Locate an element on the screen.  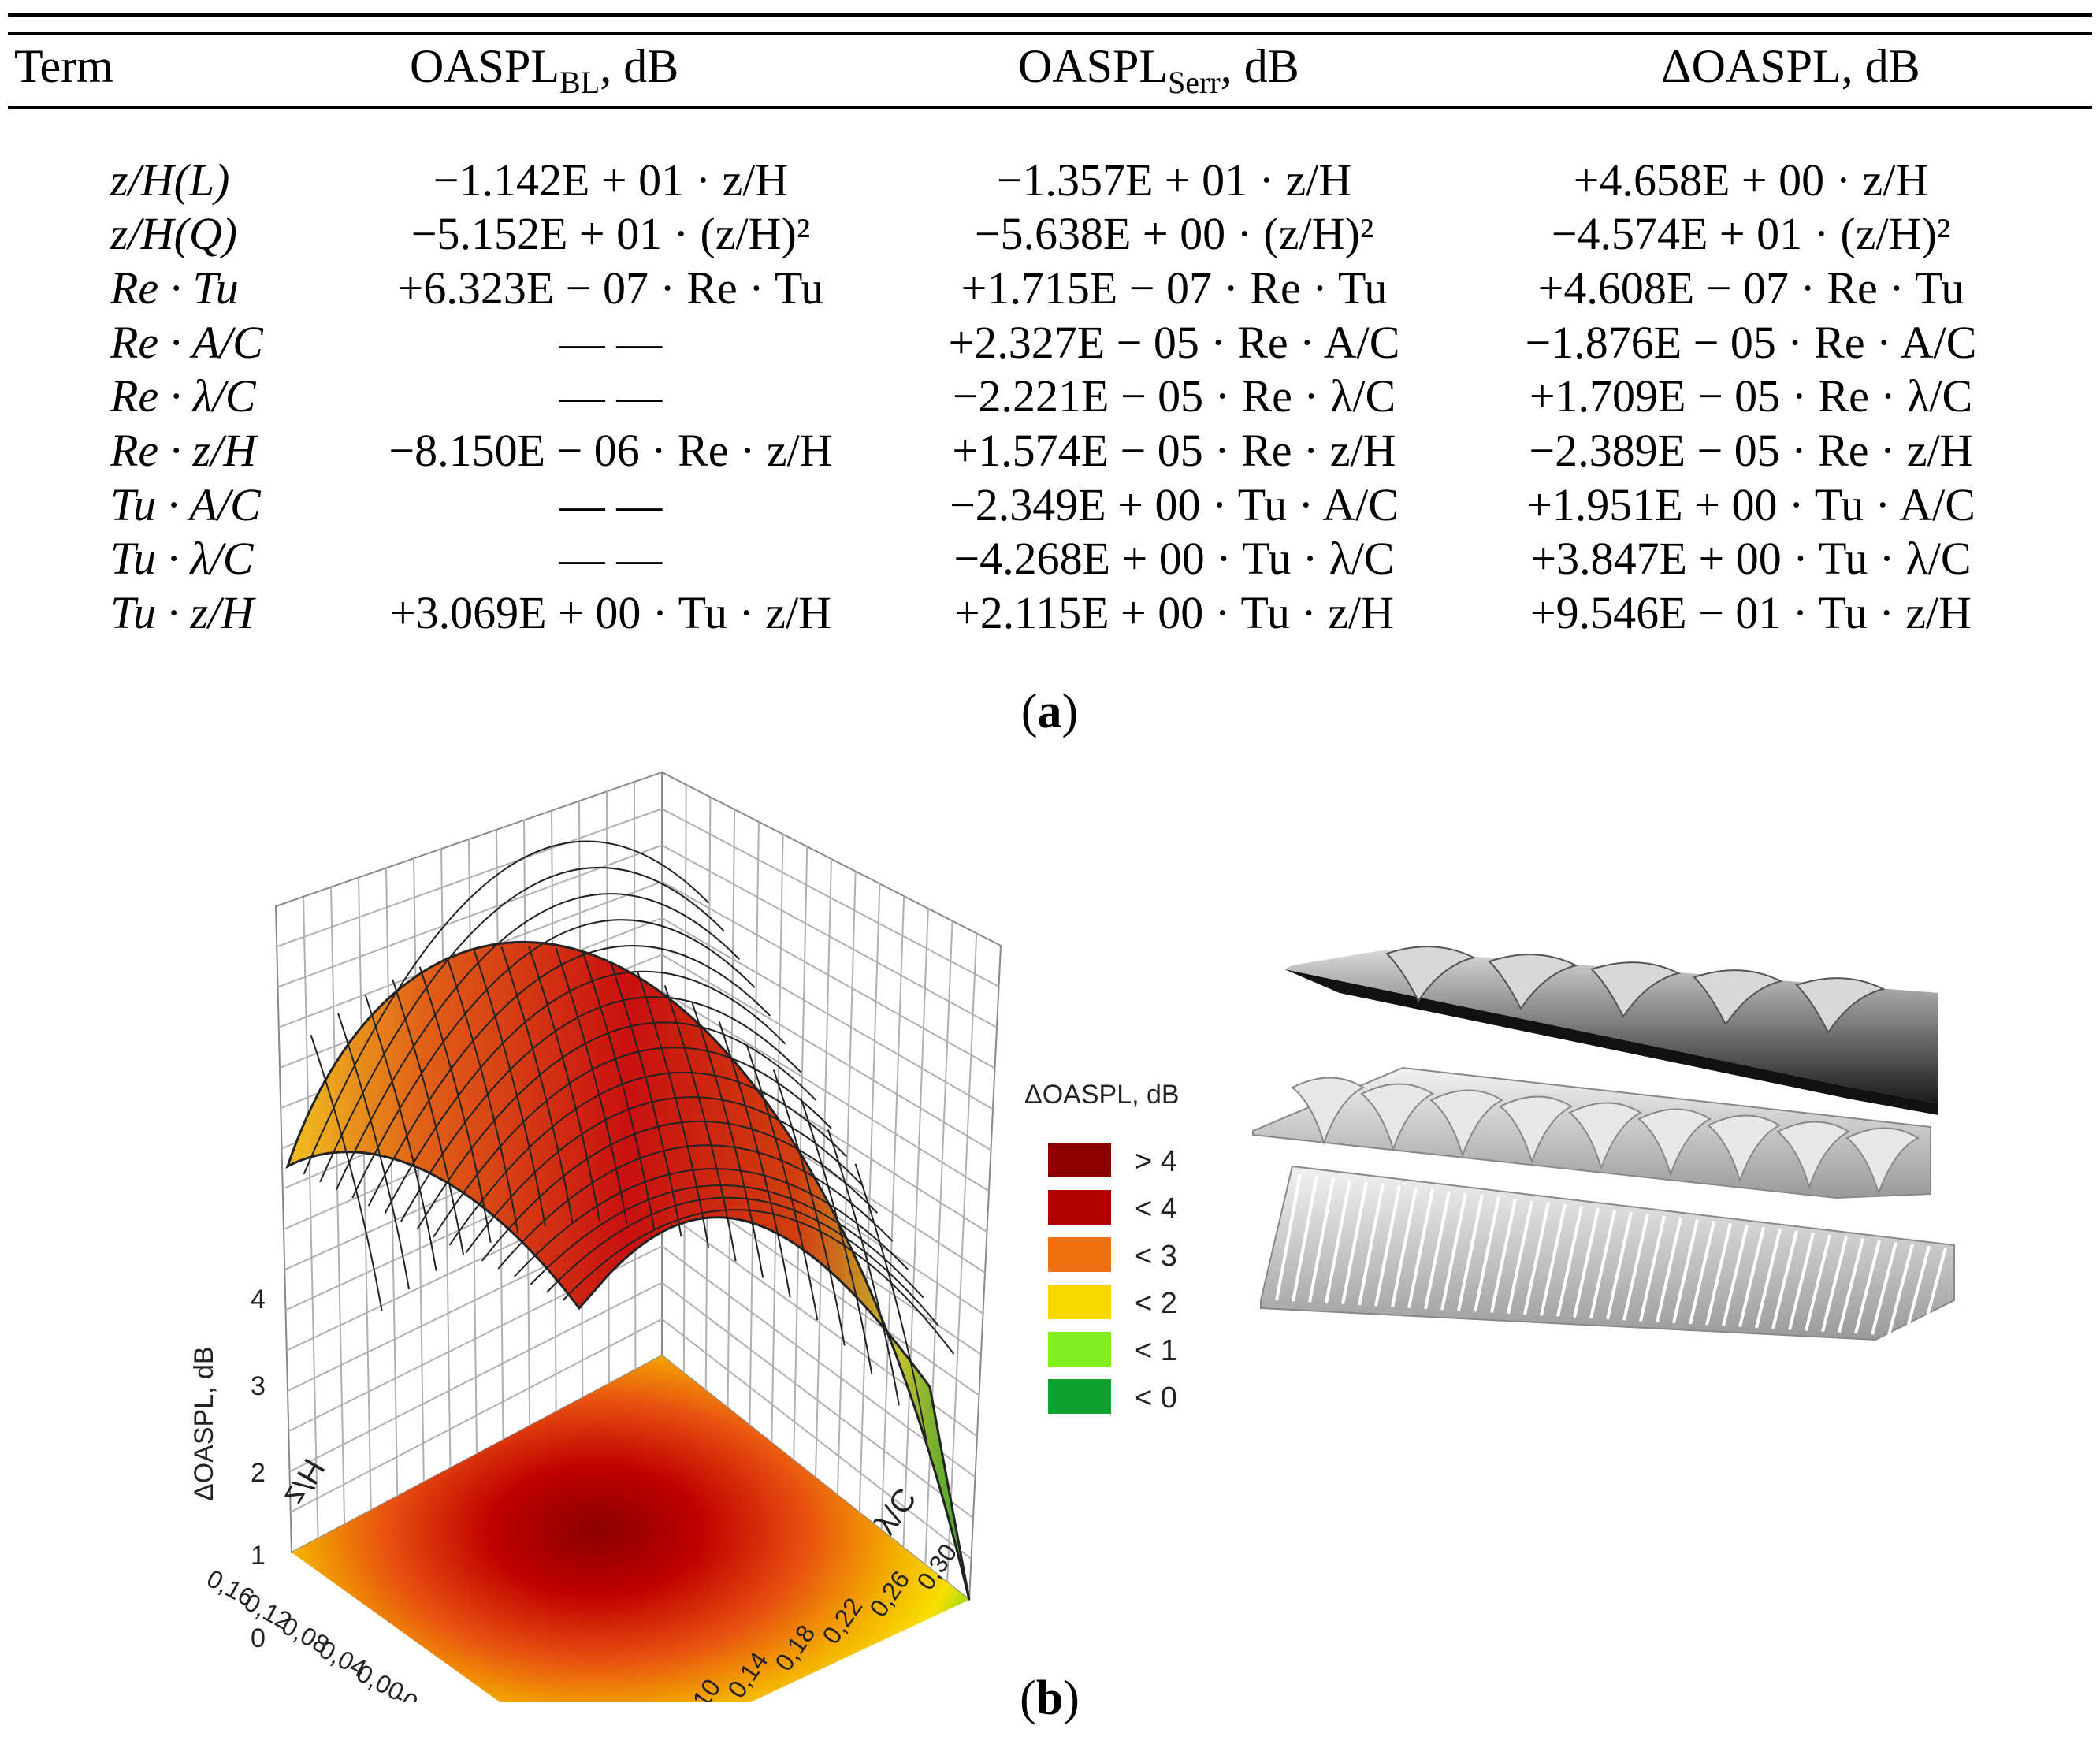
legend-label: < 0 is located at coordinates (1156, 1398).